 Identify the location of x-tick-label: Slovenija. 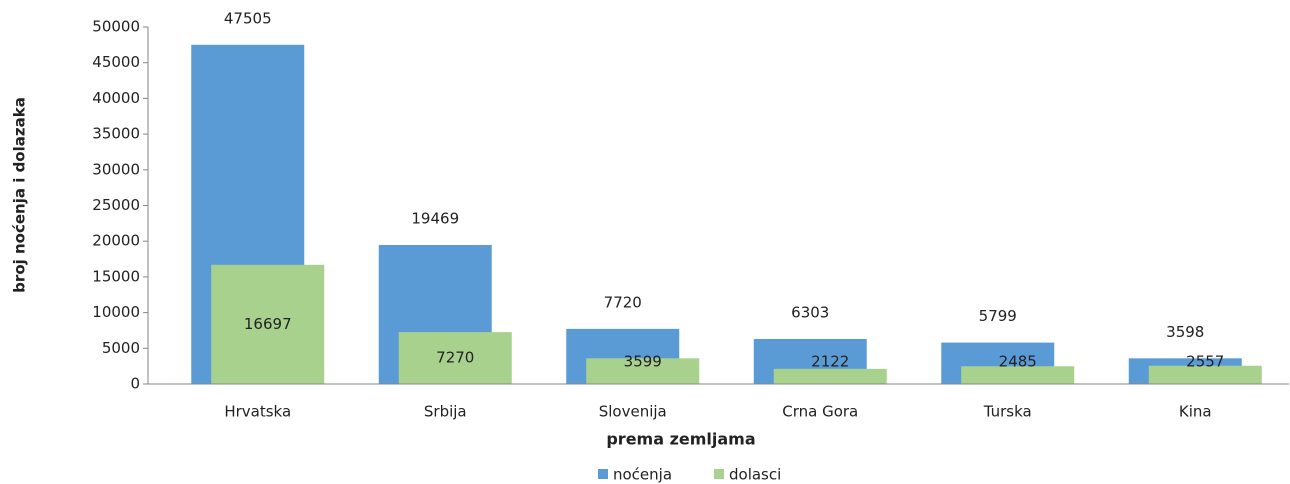
(633, 412).